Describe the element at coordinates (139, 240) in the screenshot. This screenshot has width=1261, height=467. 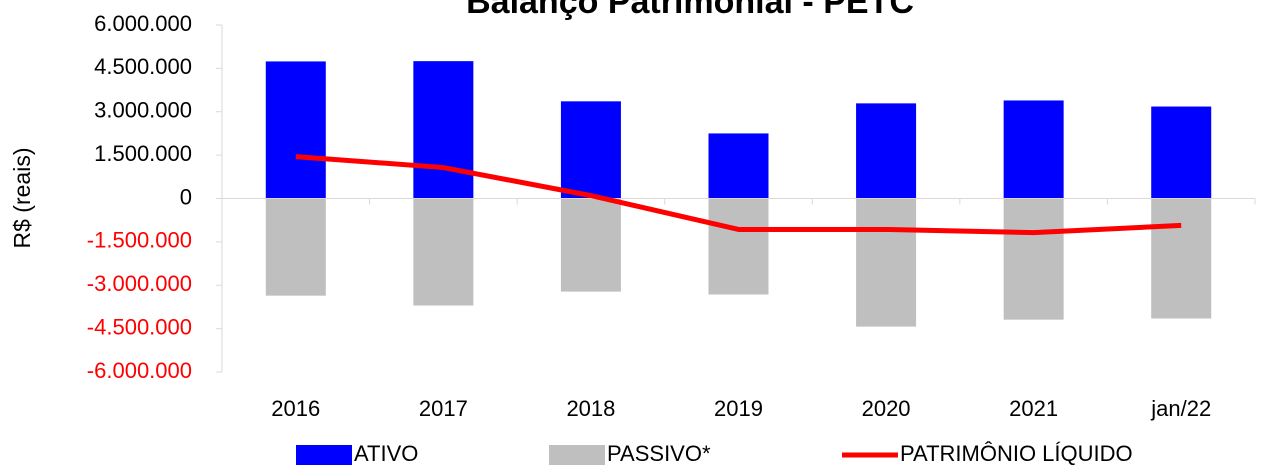
I see `y-tick-label: -1.500.000` at that location.